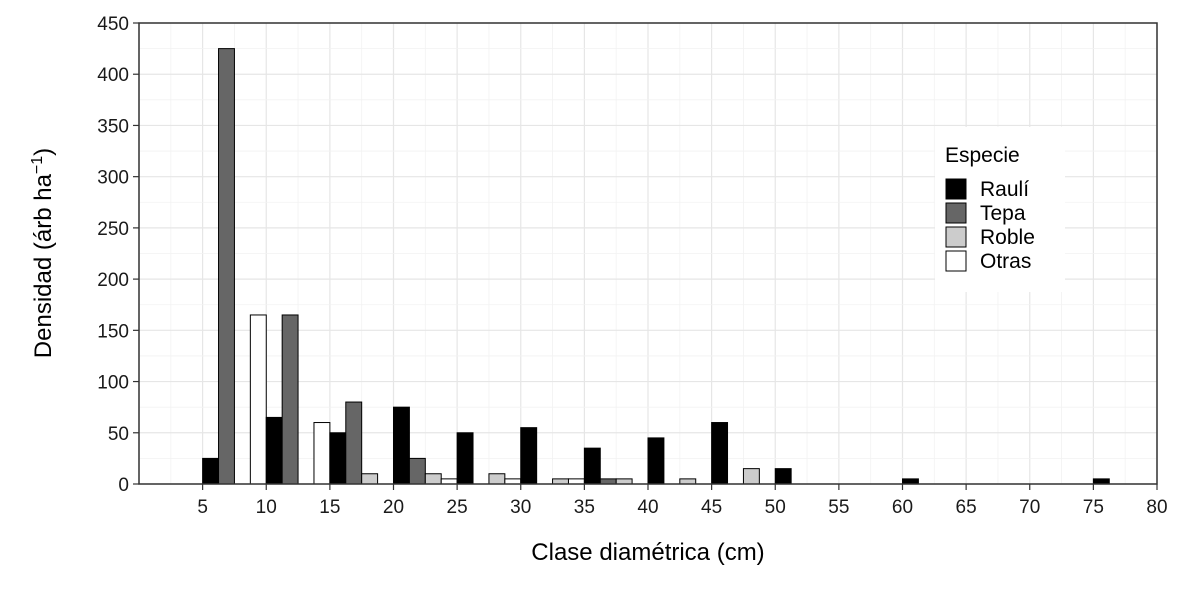 This screenshot has width=1181, height=590. Describe the element at coordinates (113, 178) in the screenshot. I see `y-tick-label: 300` at that location.